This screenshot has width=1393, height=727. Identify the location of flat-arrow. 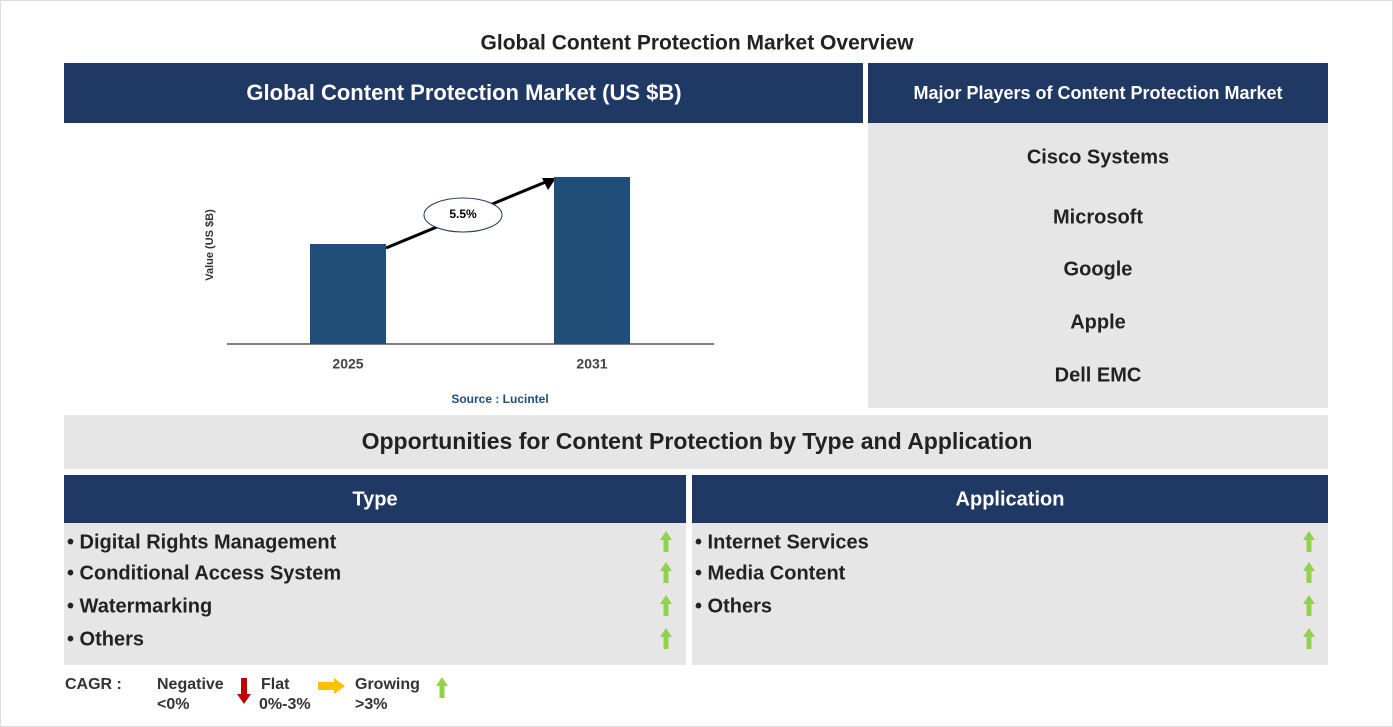
(331, 686).